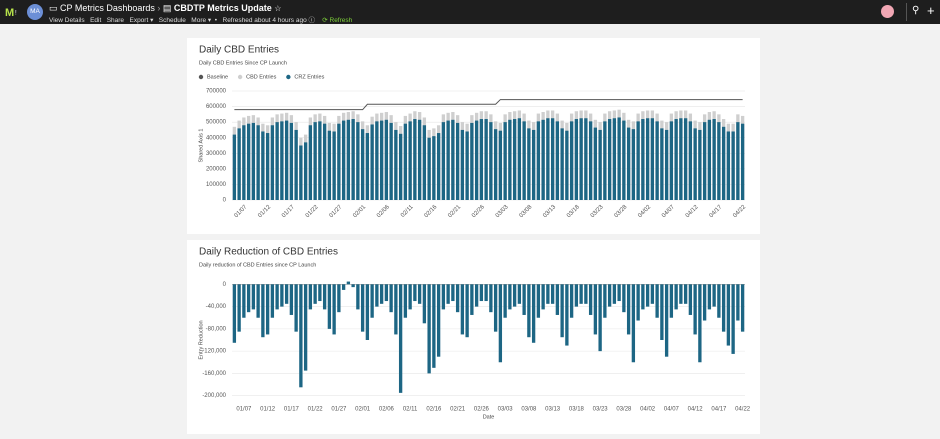 This screenshot has height=439, width=940. Describe the element at coordinates (716, 211) in the screenshot. I see `x-tick-label: 04/17` at that location.